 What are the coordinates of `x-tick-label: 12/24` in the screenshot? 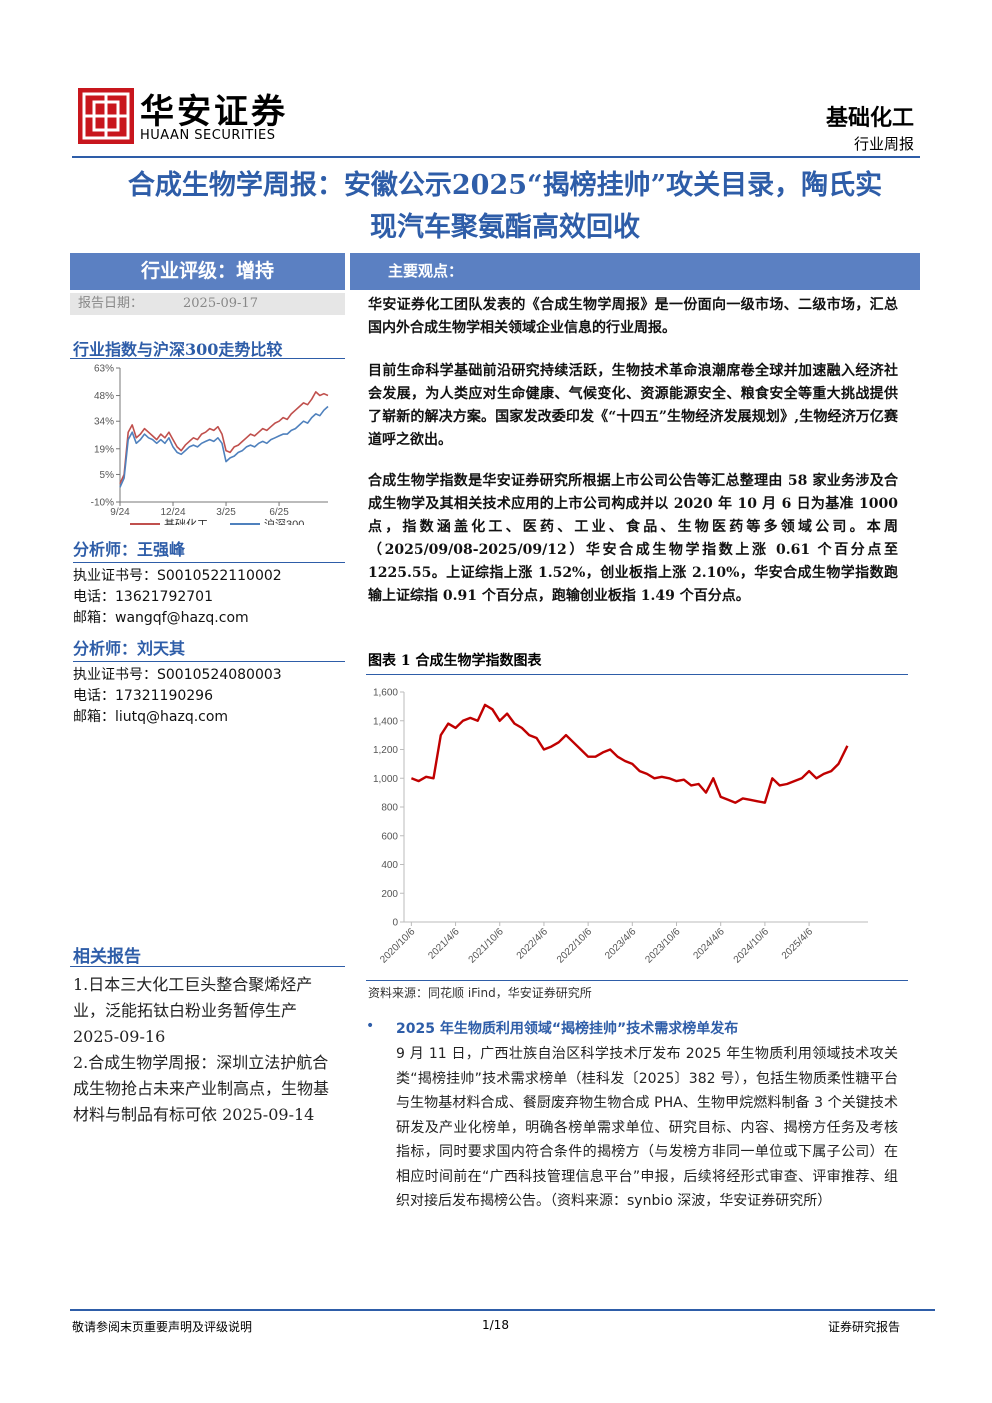 It's located at (173, 512).